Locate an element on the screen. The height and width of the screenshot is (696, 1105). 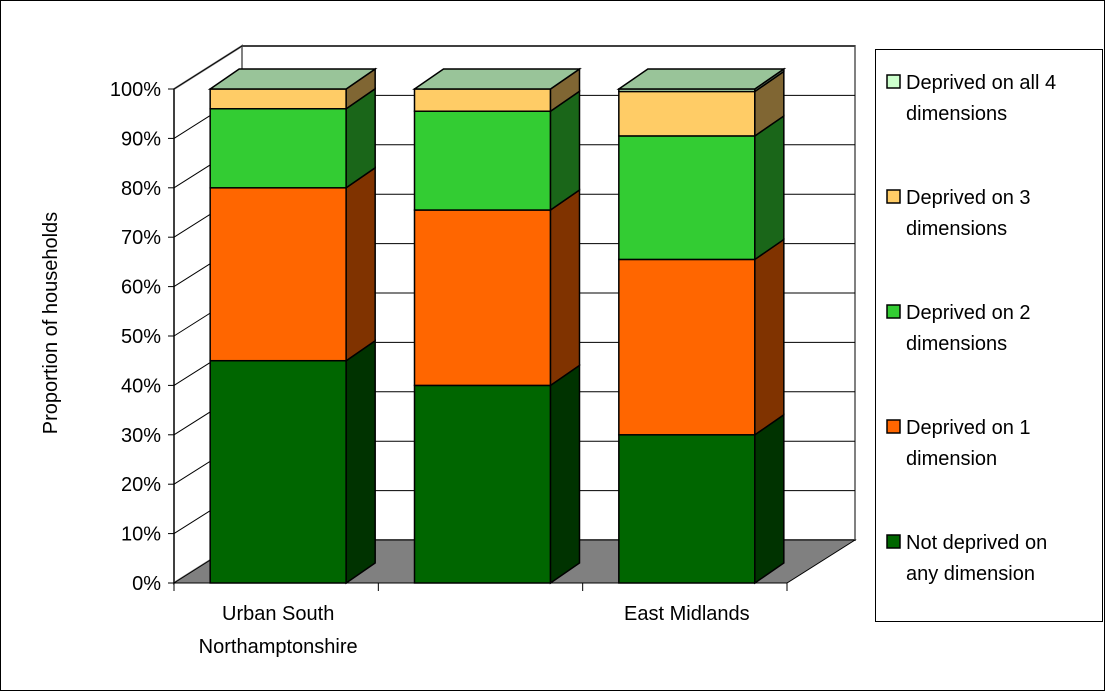
x-tick-label: Northamptonshire is located at coordinates (278, 647).